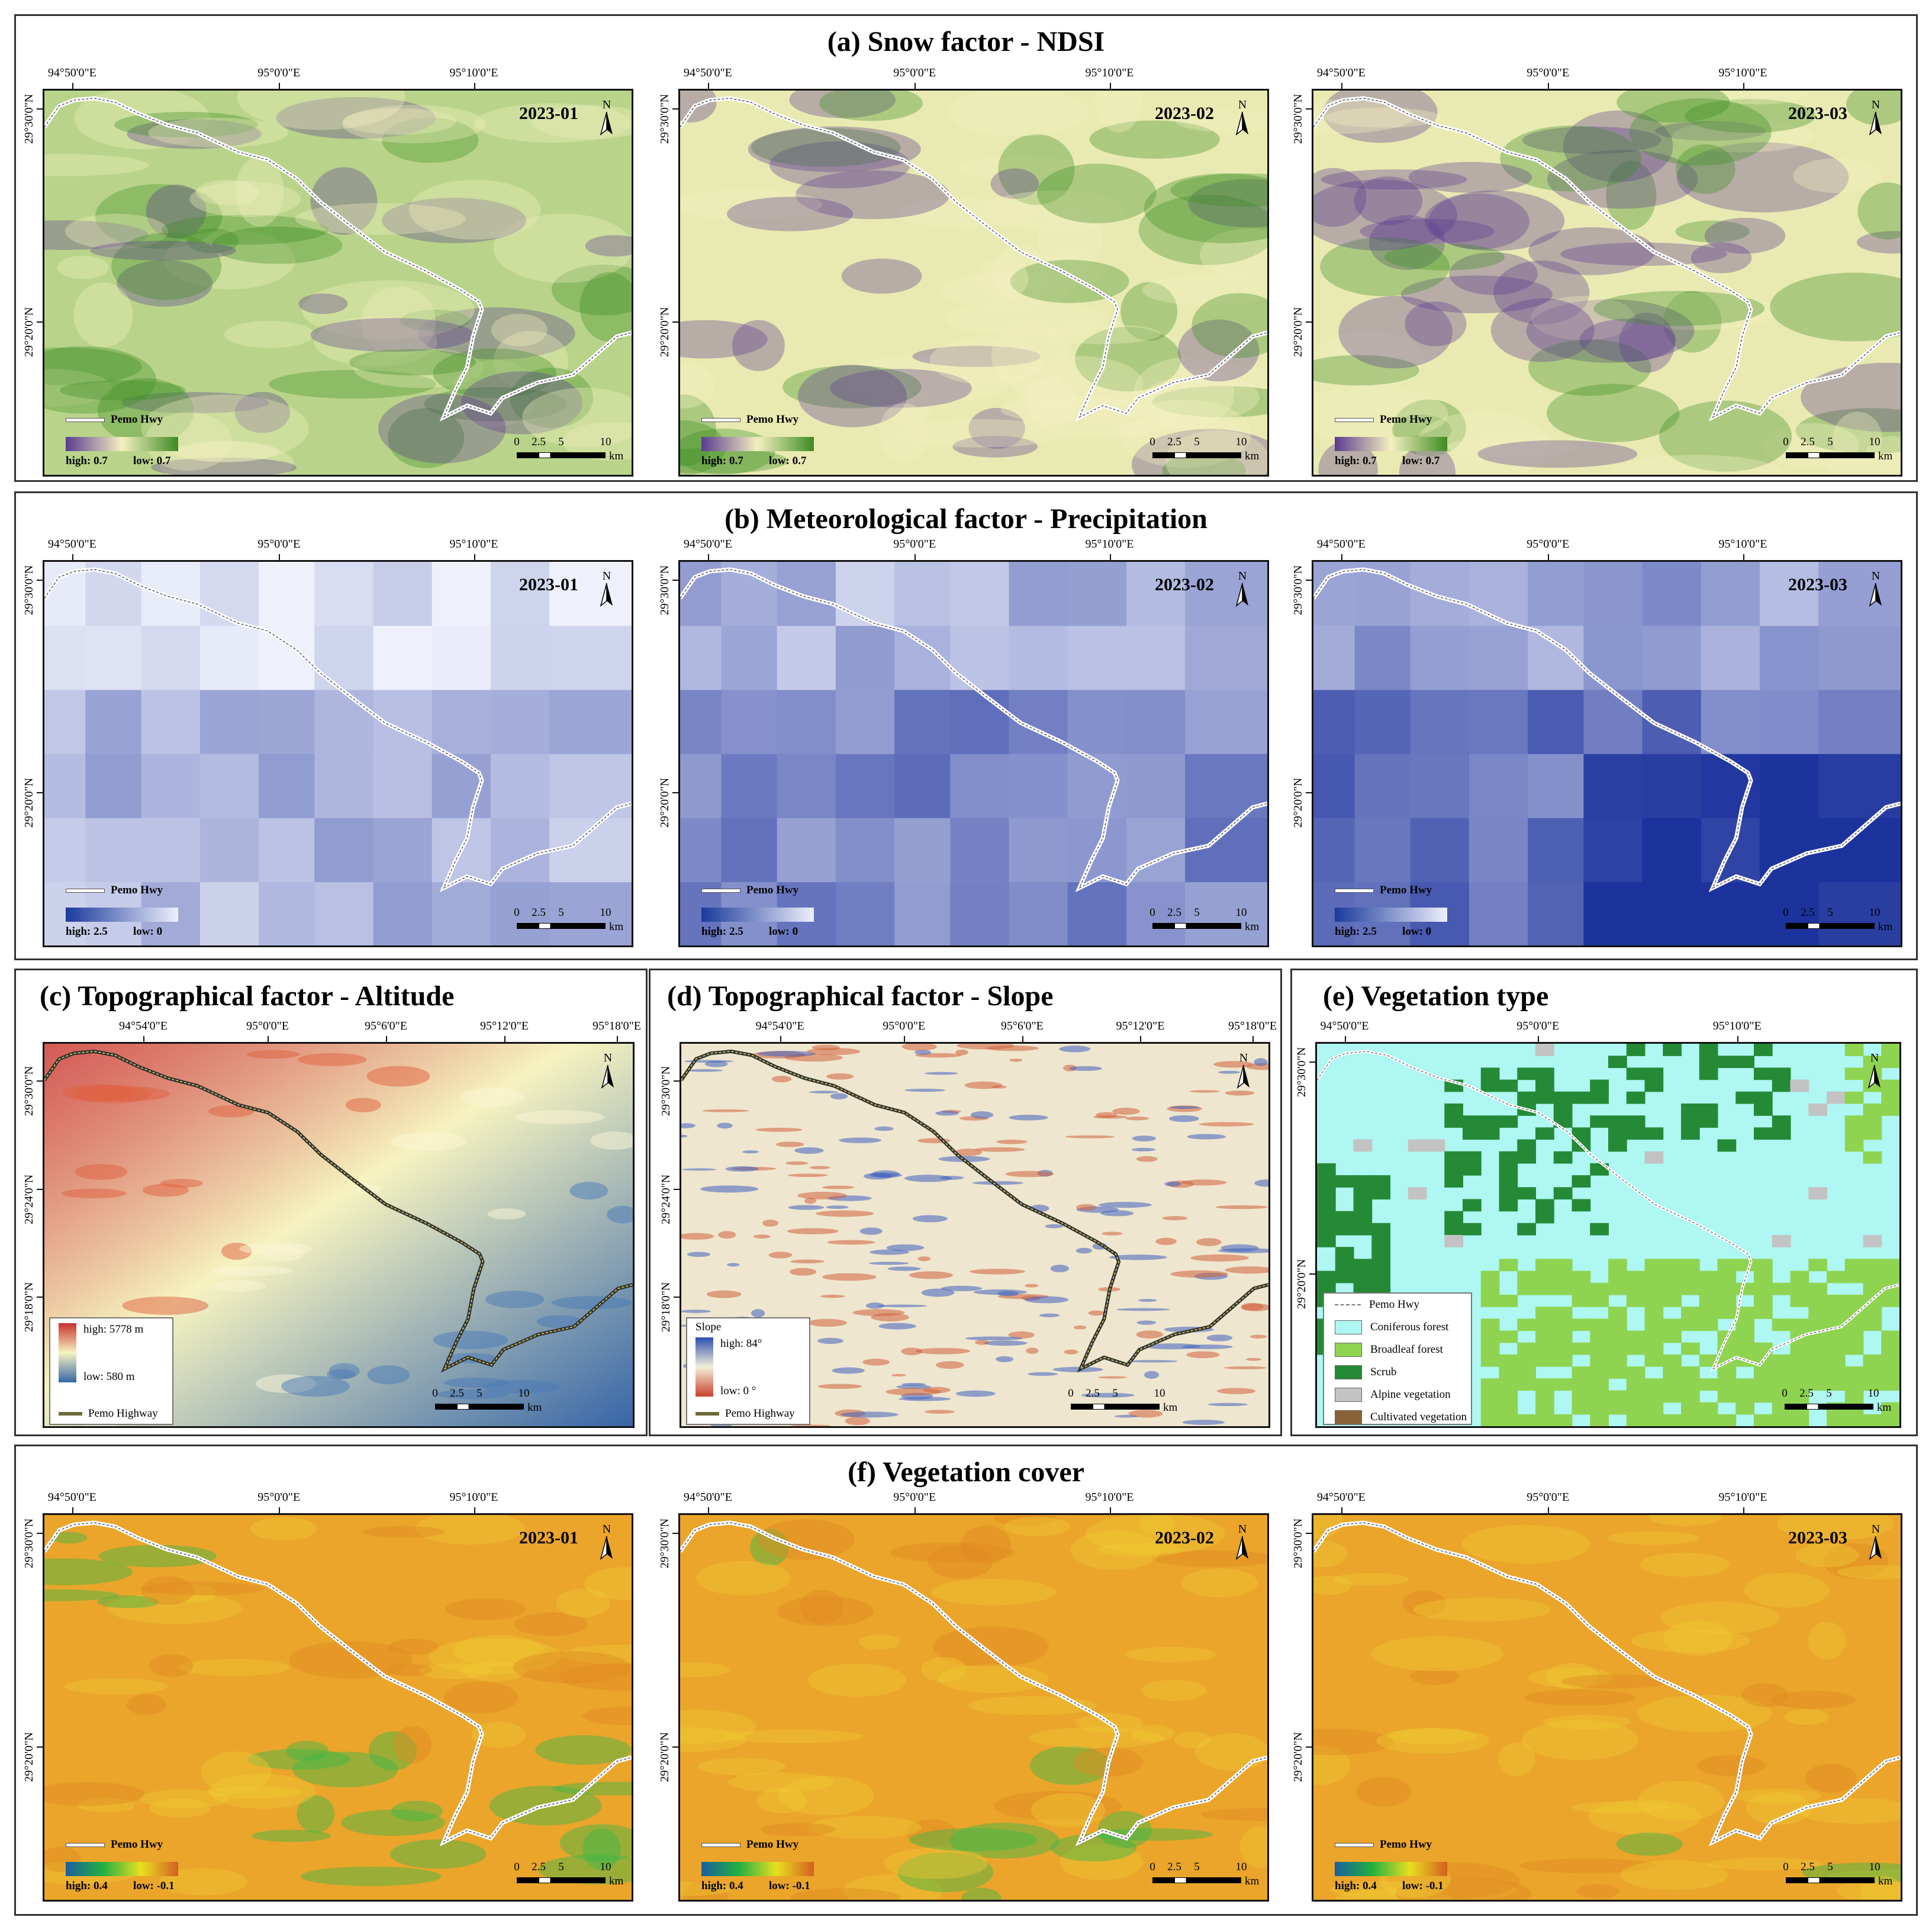 The width and height of the screenshot is (1932, 1930). What do you see at coordinates (1185, 113) in the screenshot?
I see `date-label: 2023-02` at bounding box center [1185, 113].